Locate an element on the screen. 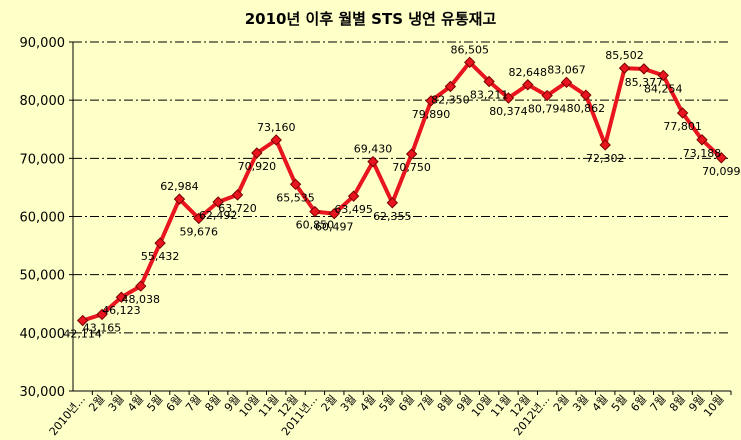 This screenshot has width=741, height=440. data-label: 59,676 is located at coordinates (199, 231).